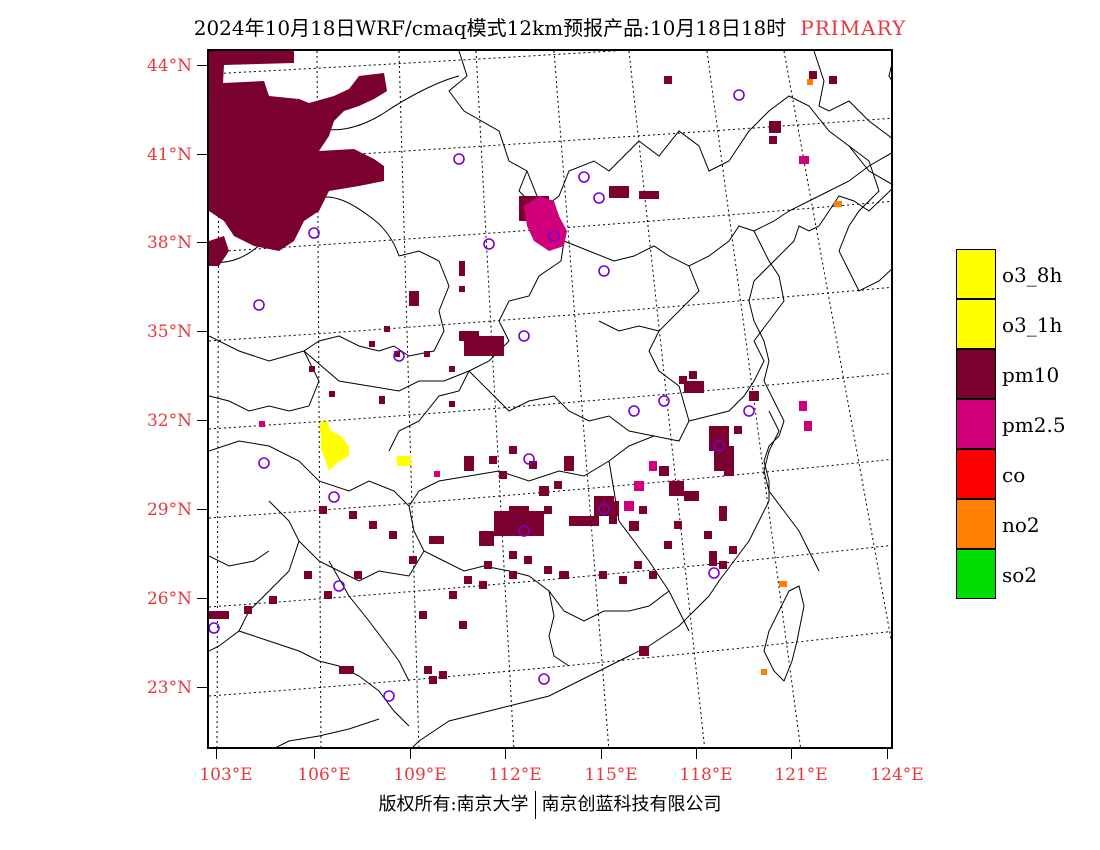  I want to click on lat-label: 44°N, so click(169, 66).